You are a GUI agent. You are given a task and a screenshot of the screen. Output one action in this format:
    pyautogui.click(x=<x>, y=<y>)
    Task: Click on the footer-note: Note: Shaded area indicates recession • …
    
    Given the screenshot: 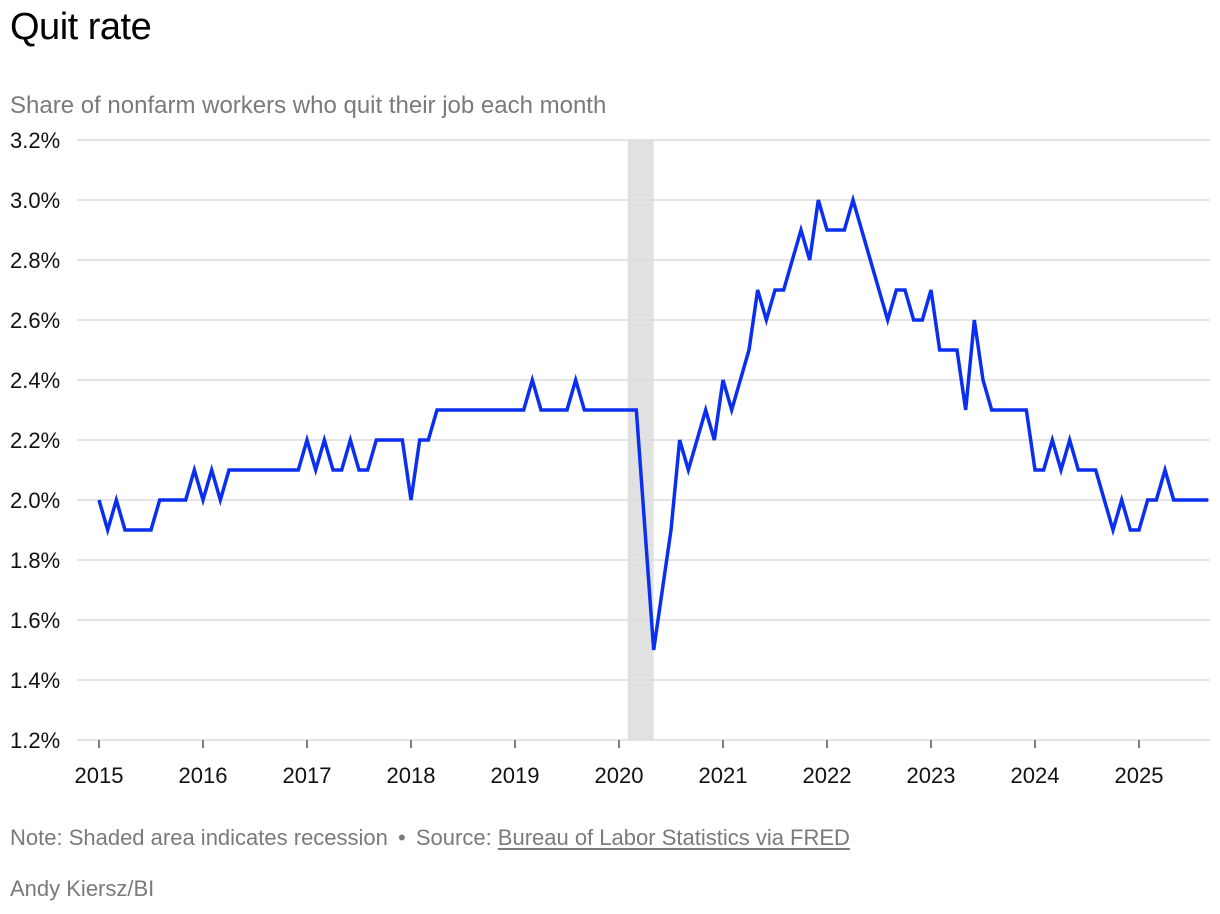 What is the action you would take?
    pyautogui.click(x=430, y=838)
    